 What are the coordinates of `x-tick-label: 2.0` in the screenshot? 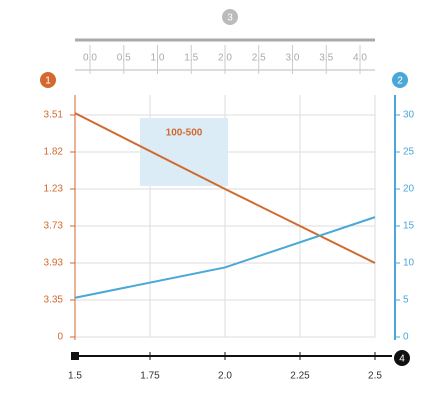 It's located at (225, 376).